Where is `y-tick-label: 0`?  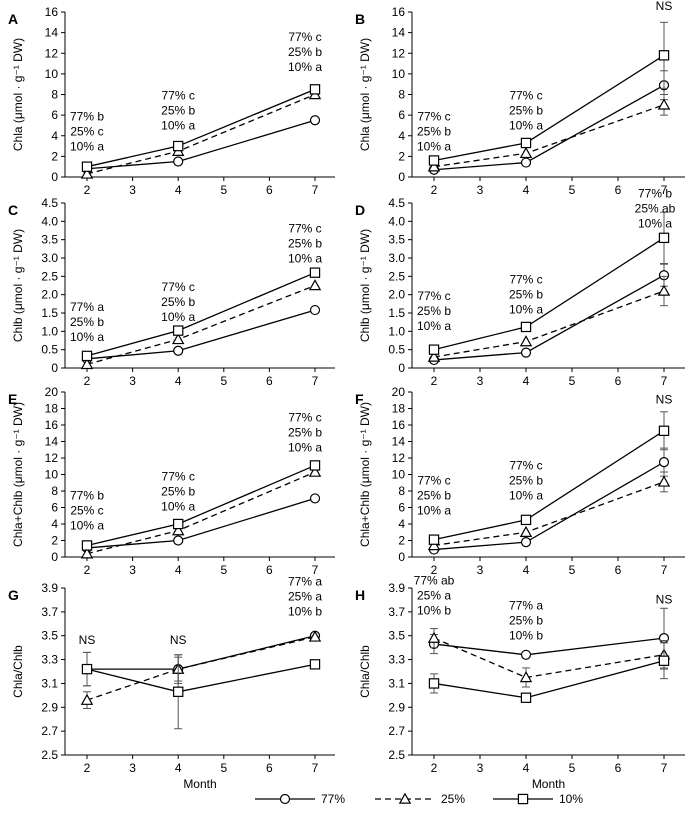
y-tick-label: 0 is located at coordinates (54, 557).